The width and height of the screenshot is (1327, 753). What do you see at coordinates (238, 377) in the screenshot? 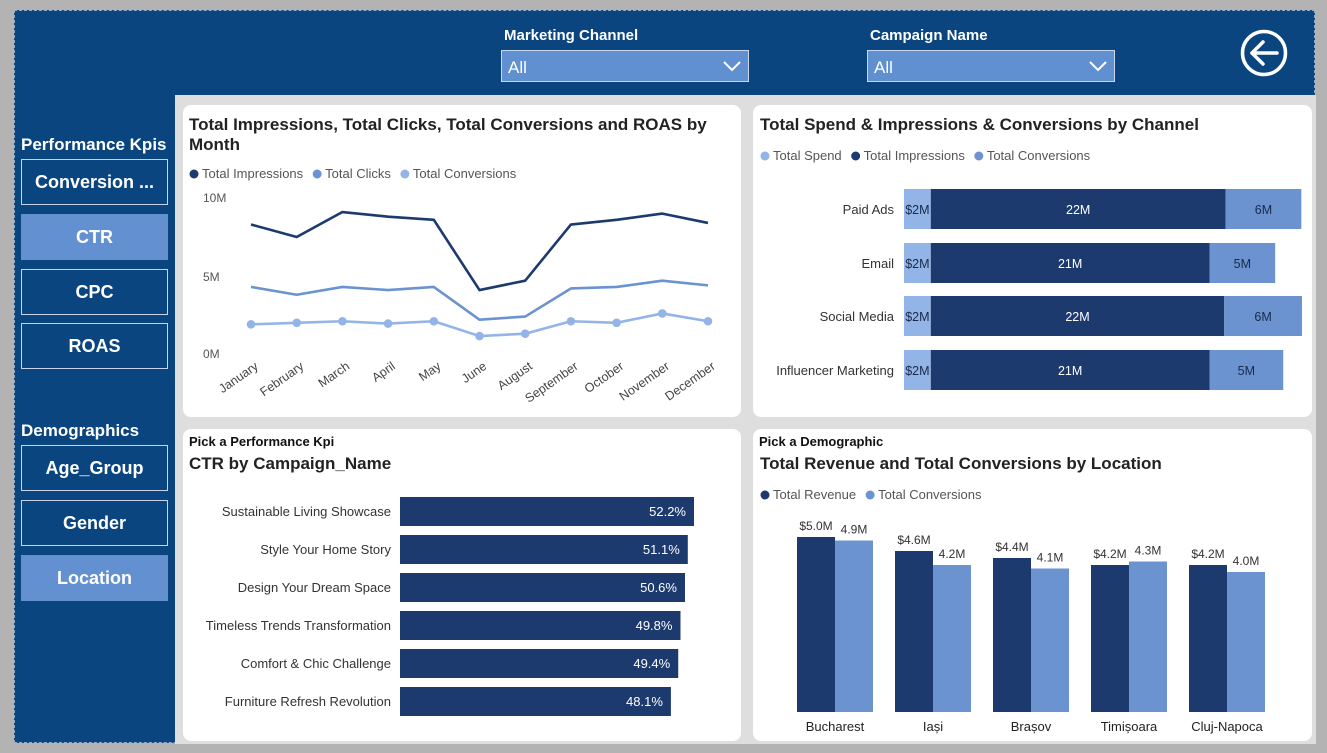
I see `x-tick-label: January` at bounding box center [238, 377].